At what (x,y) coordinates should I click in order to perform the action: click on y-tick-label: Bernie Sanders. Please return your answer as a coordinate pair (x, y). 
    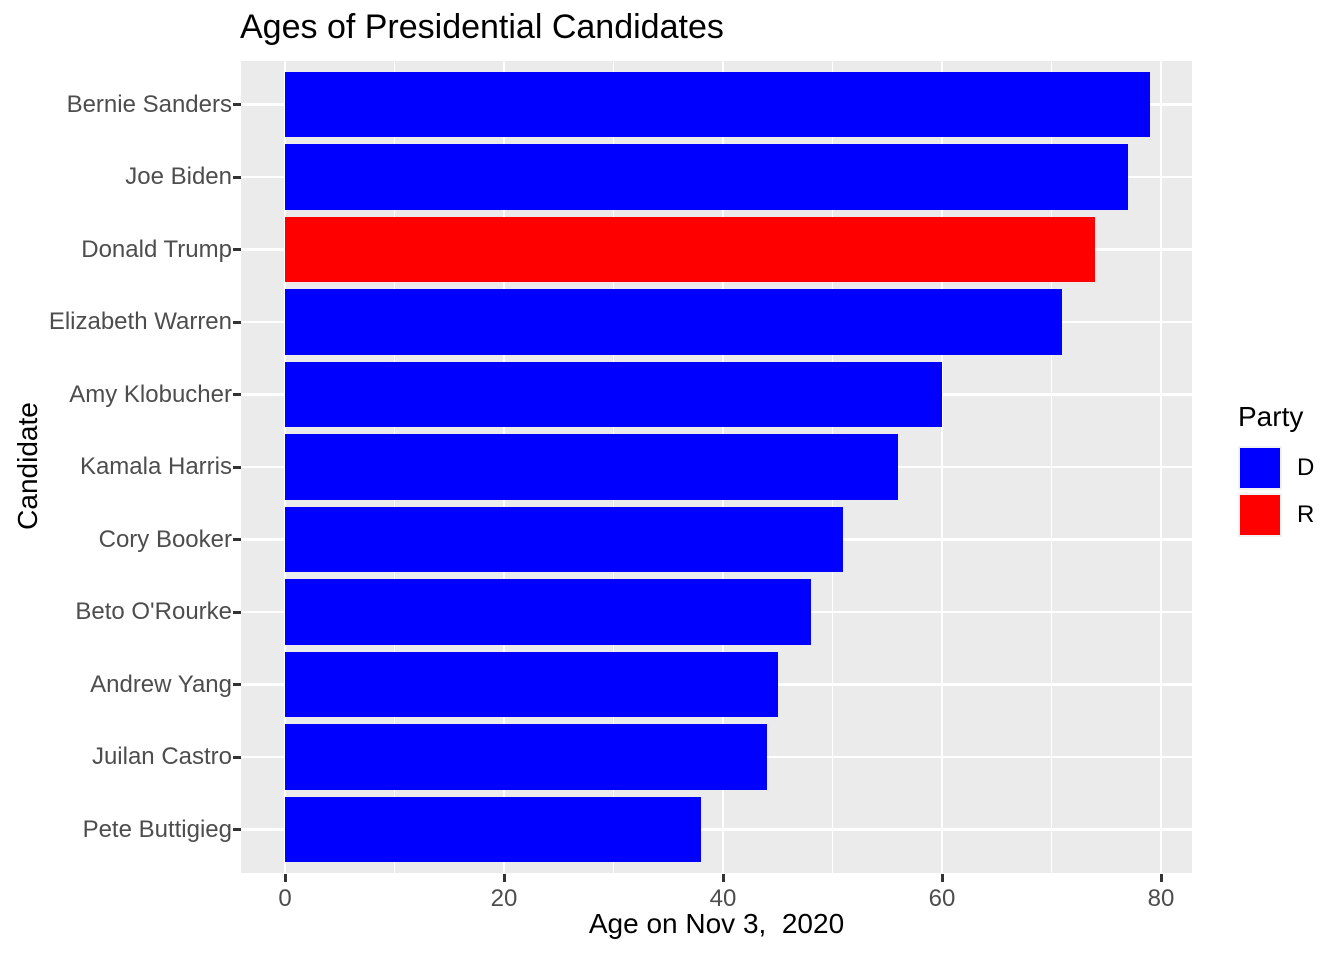
    Looking at the image, I should click on (149, 104).